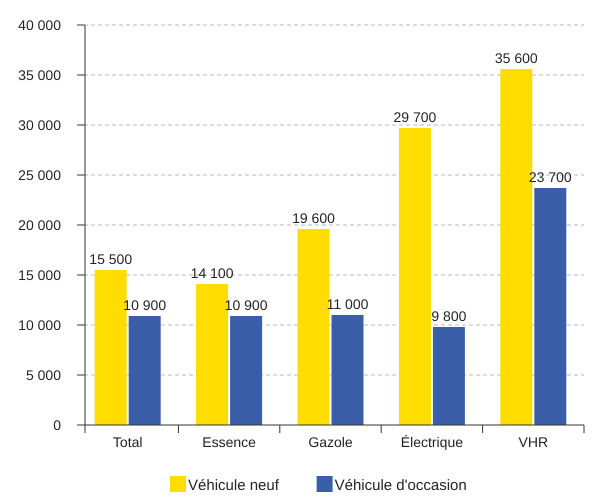  What do you see at coordinates (40, 124) in the screenshot?
I see `y-tick-label: 30 000` at bounding box center [40, 124].